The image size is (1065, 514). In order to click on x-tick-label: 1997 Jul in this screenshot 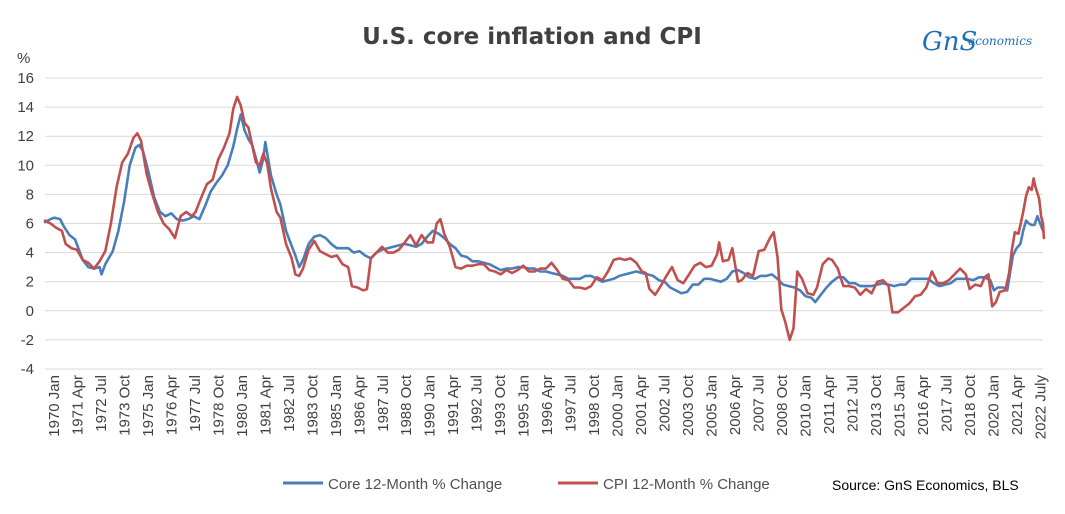, I will do `click(571, 403)`.